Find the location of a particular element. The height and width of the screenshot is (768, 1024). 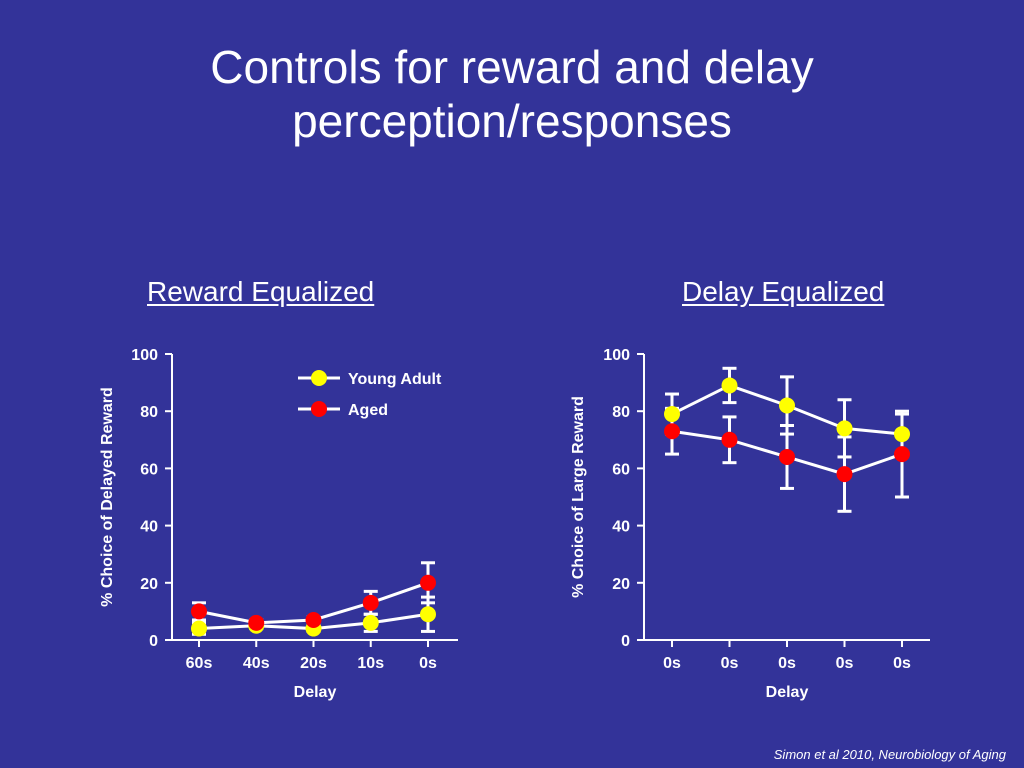

legend: Young Adult Aged is located at coordinates (370, 394).